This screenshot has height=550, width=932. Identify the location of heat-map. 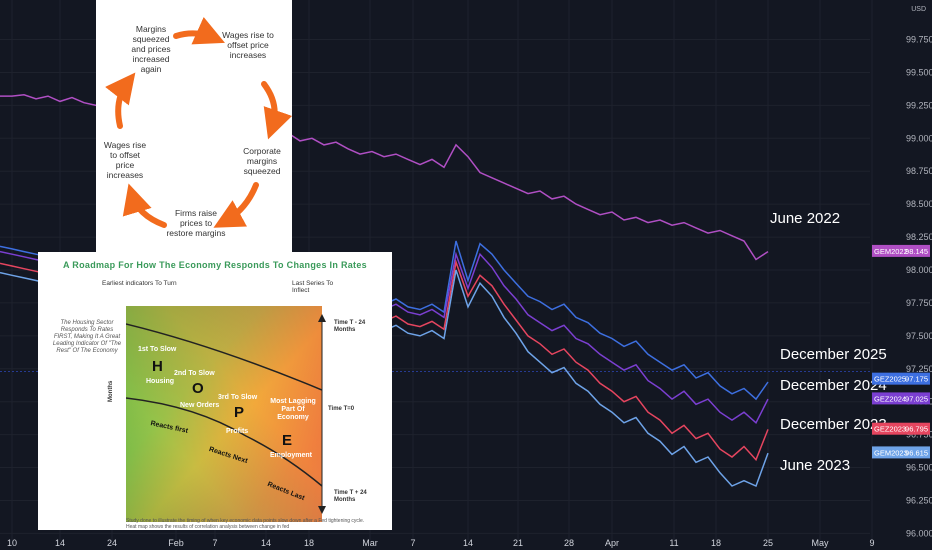
(224, 414).